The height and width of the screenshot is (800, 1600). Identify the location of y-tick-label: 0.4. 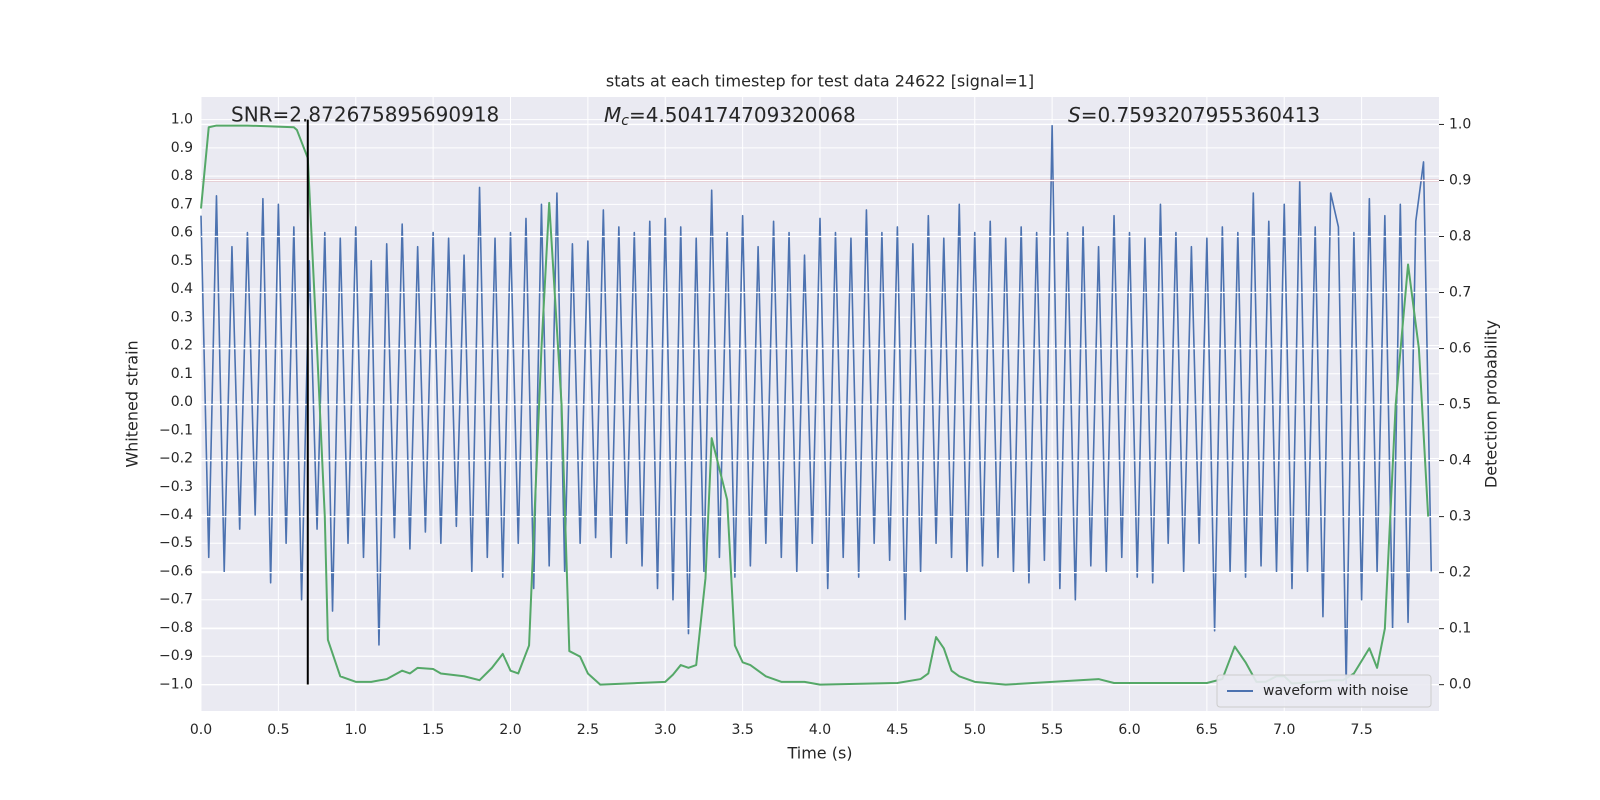
(182, 289).